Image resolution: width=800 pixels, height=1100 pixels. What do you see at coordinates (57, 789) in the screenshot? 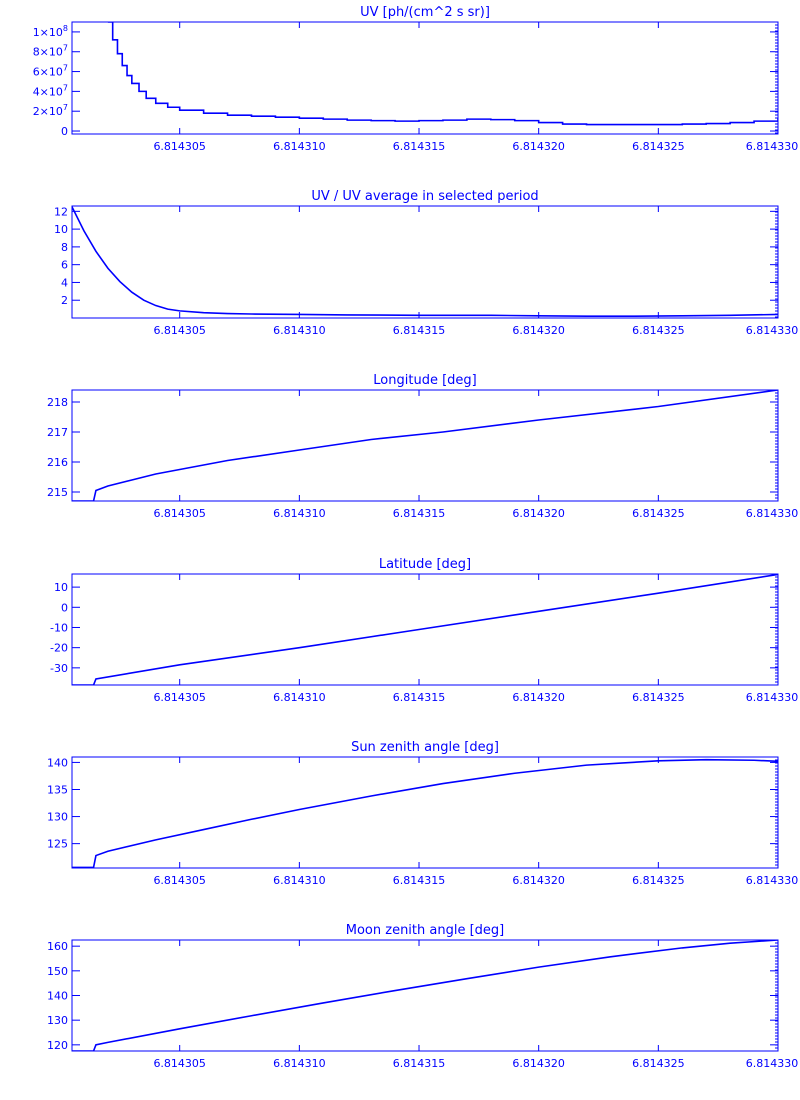
I see `y-tick-label: 135` at bounding box center [57, 789].